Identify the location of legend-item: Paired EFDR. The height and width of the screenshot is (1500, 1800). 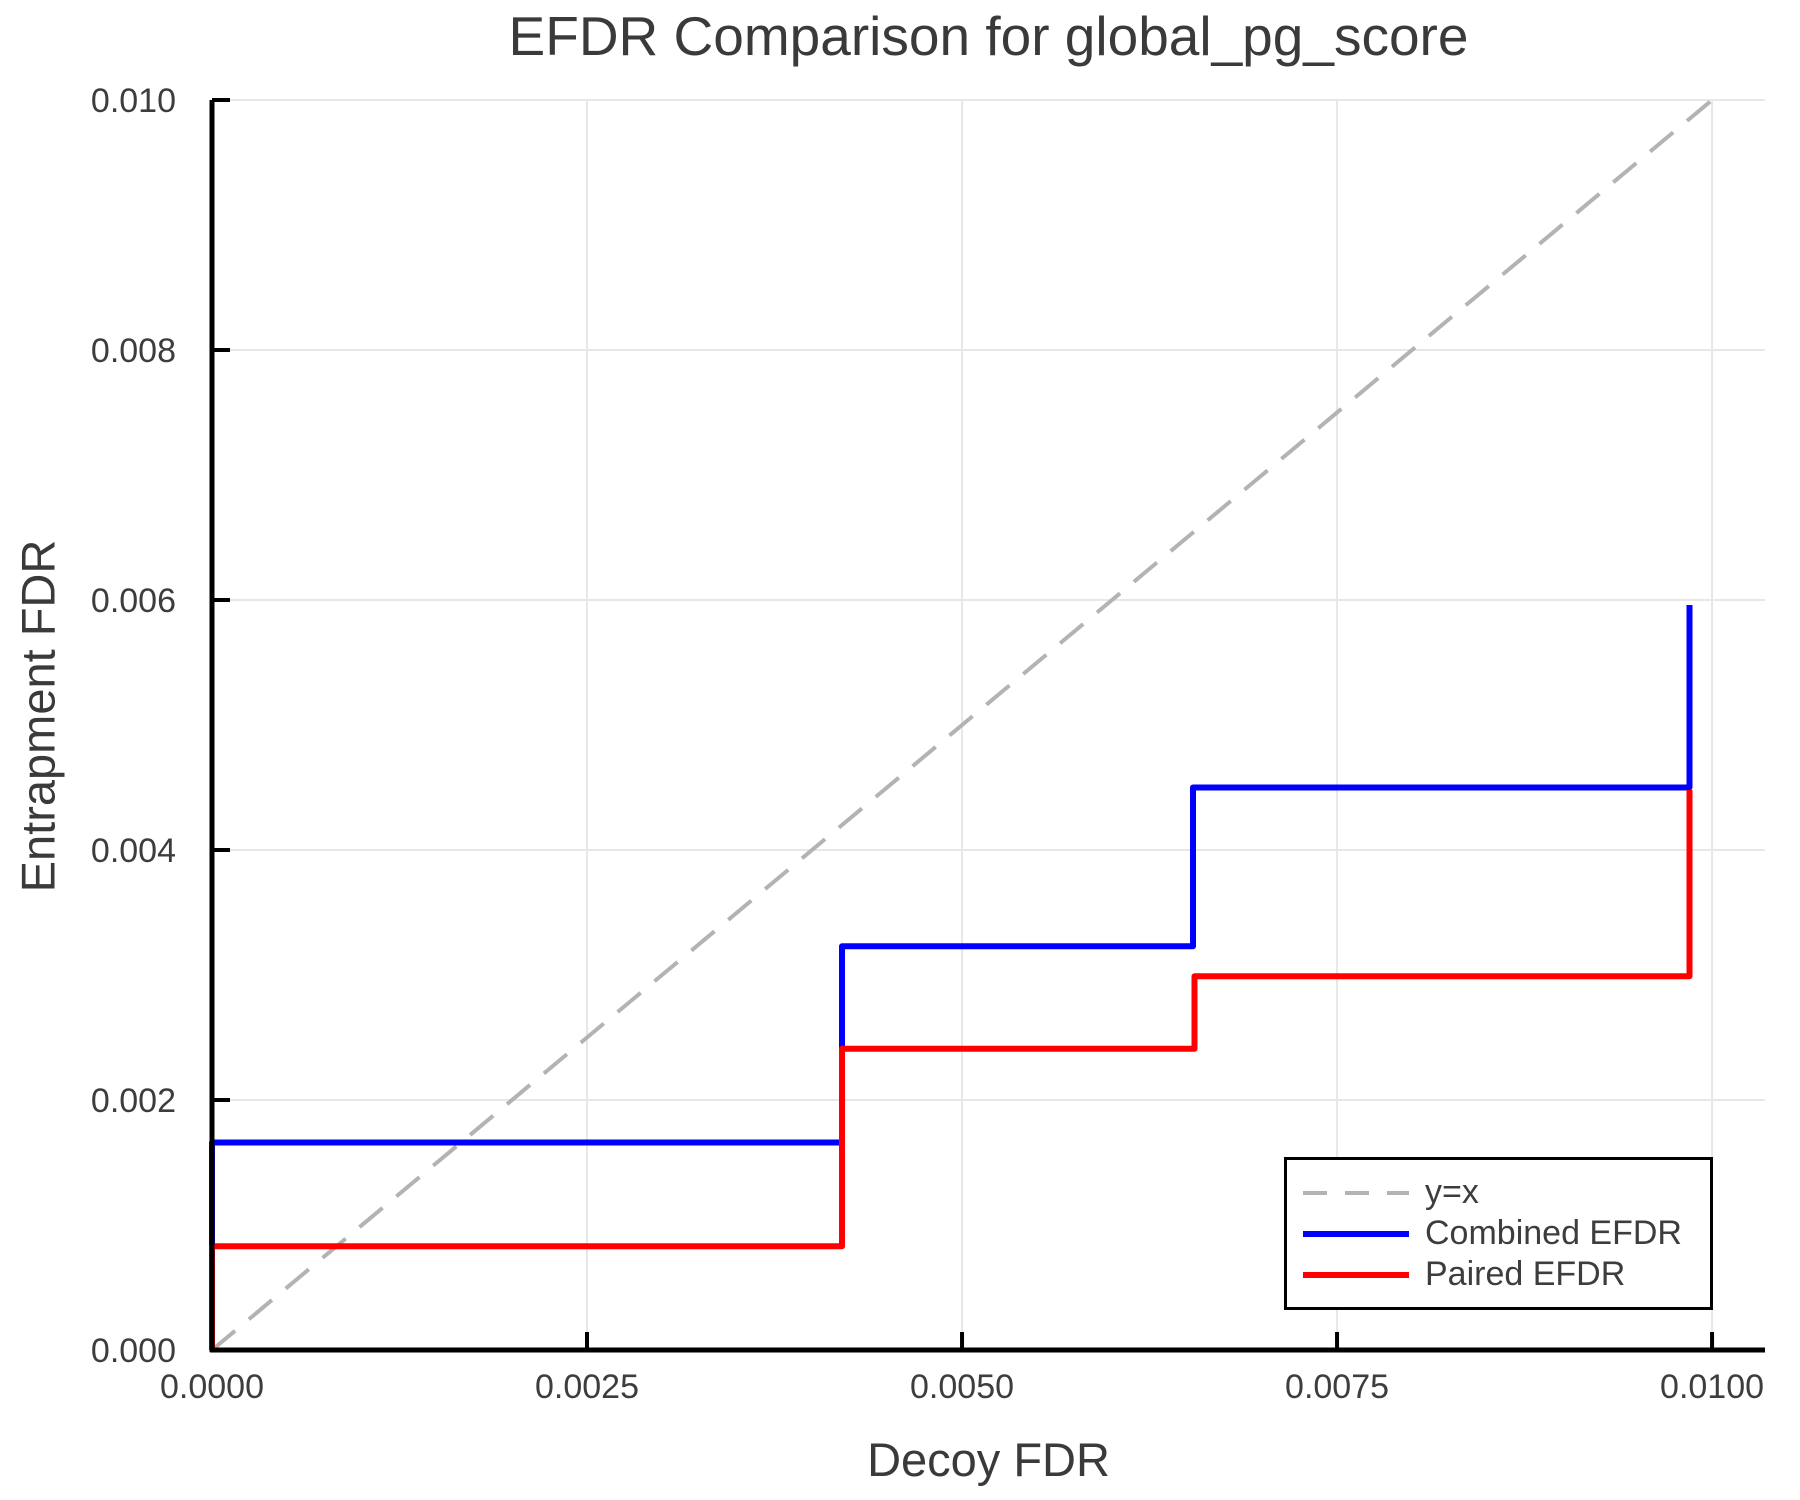
(1506, 1274).